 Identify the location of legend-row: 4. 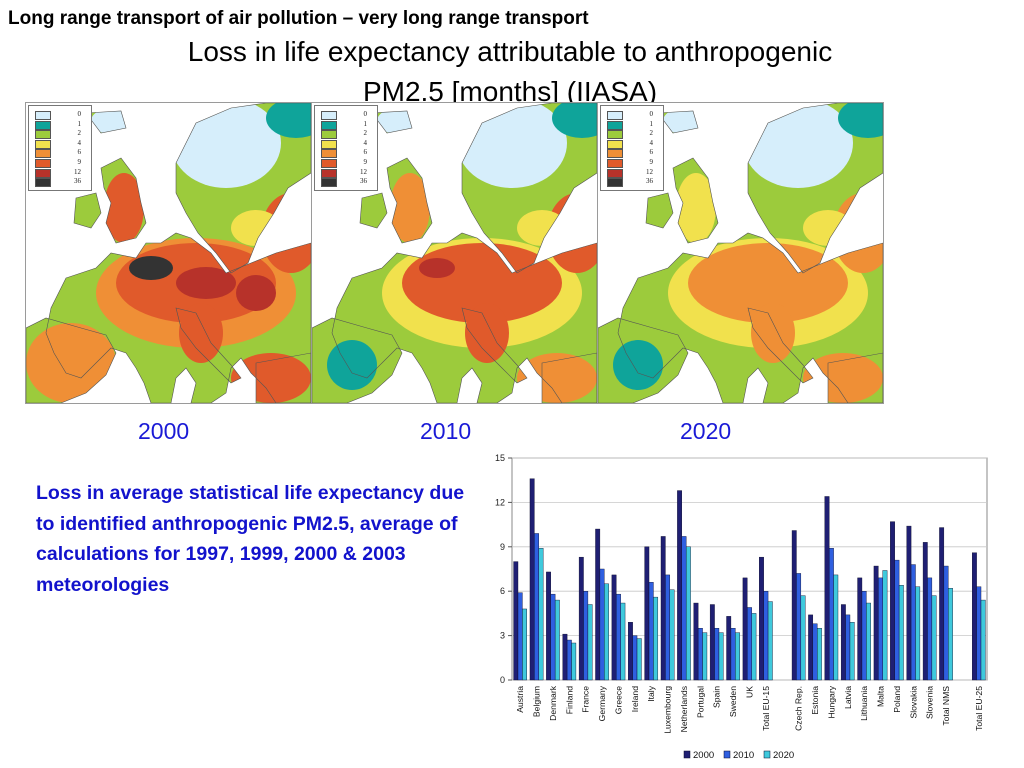
(63, 144).